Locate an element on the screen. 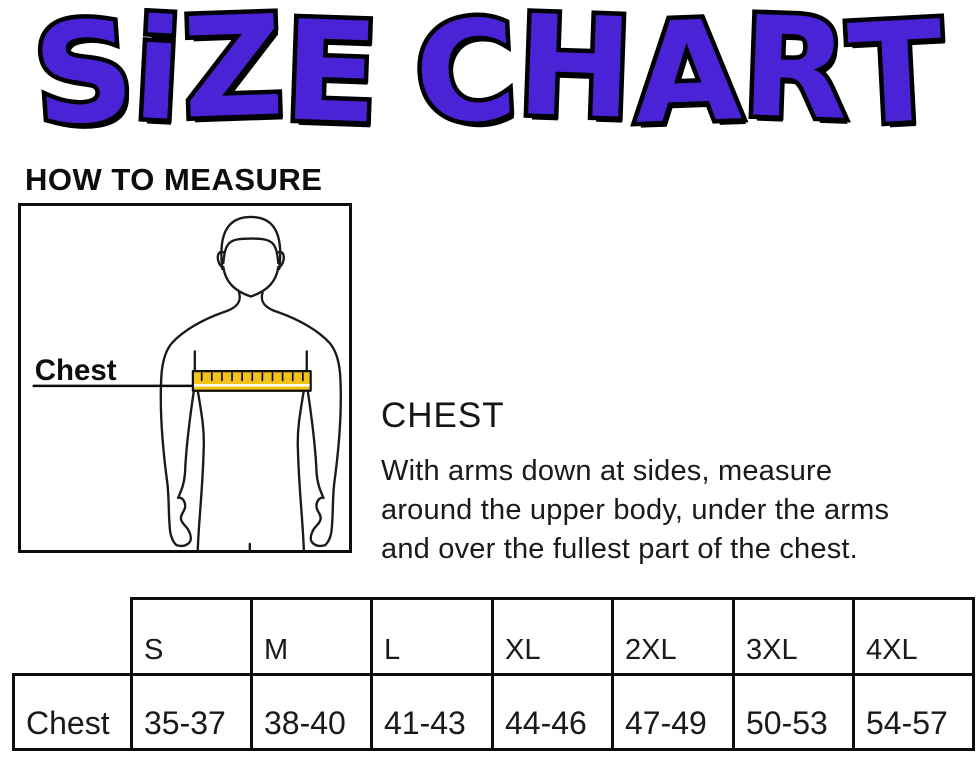  size-col-header: XL is located at coordinates (552, 636).